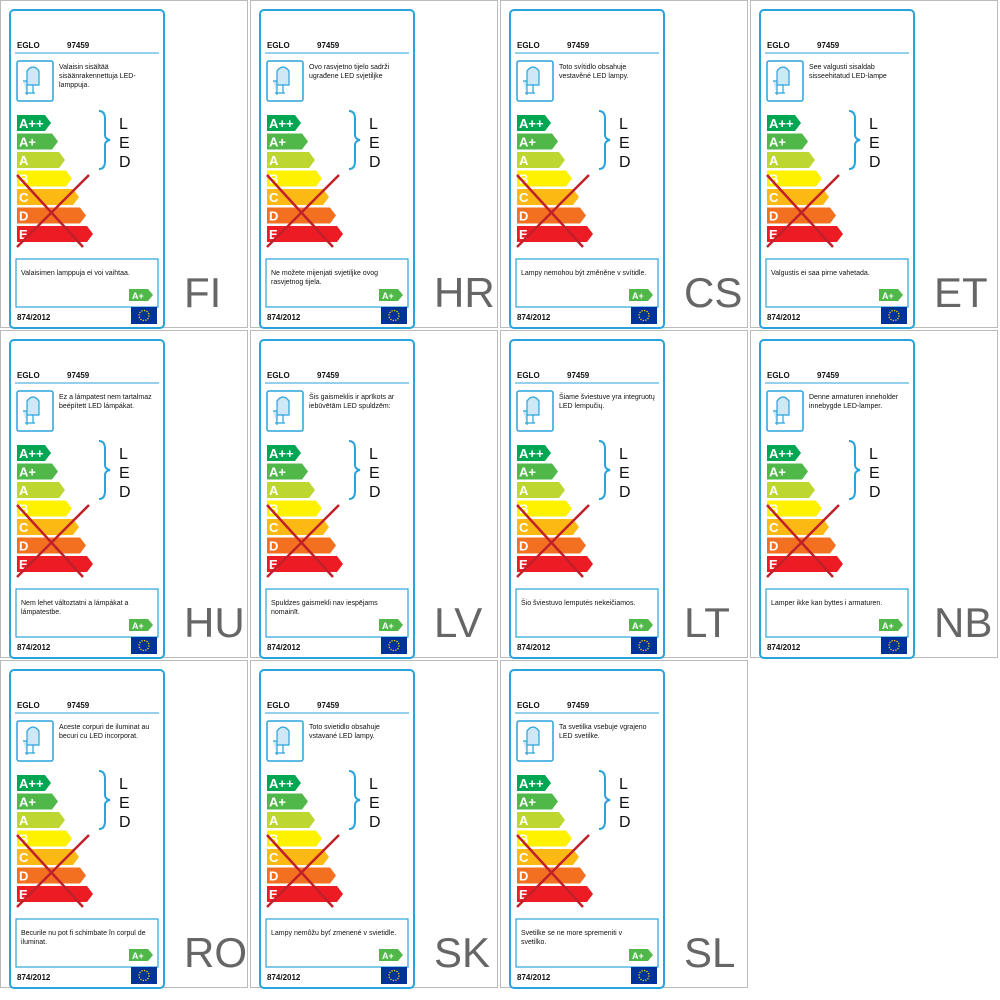 Image resolution: width=1000 pixels, height=1000 pixels. What do you see at coordinates (528, 375) in the screenshot?
I see `brand: EGLO` at bounding box center [528, 375].